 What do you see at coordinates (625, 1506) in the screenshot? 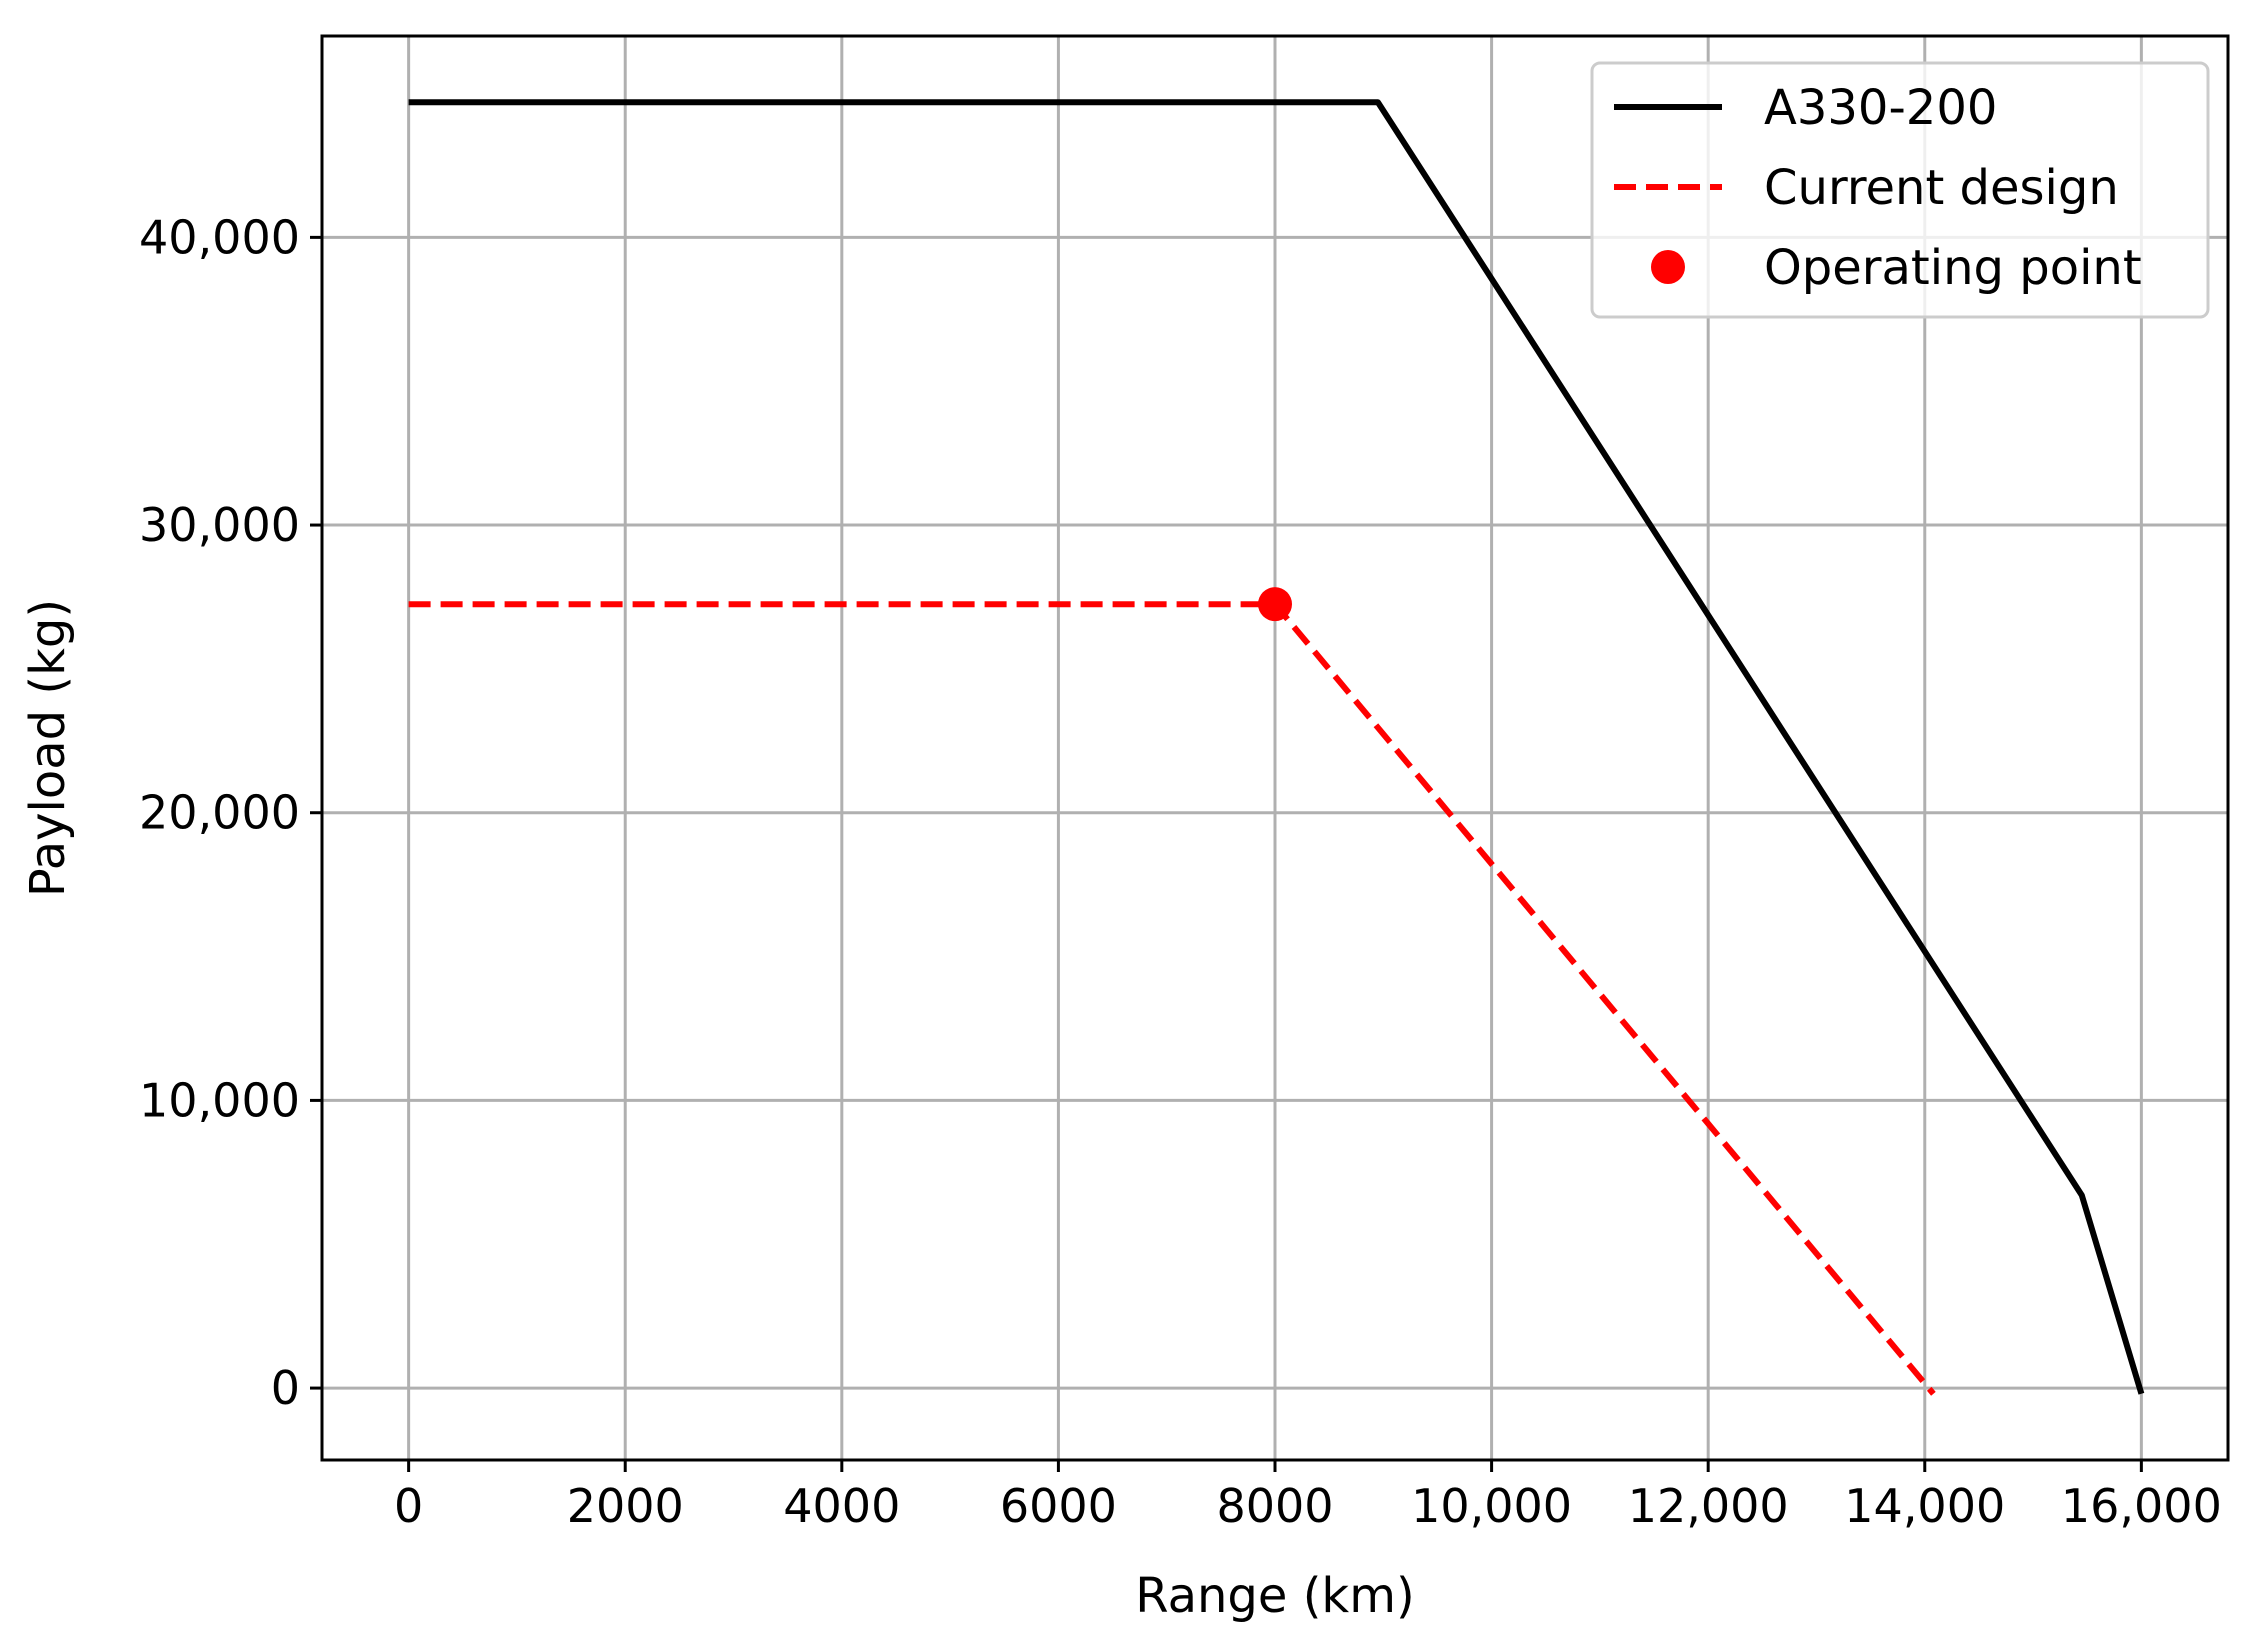
I see `x-tick-label: 2000` at bounding box center [625, 1506].